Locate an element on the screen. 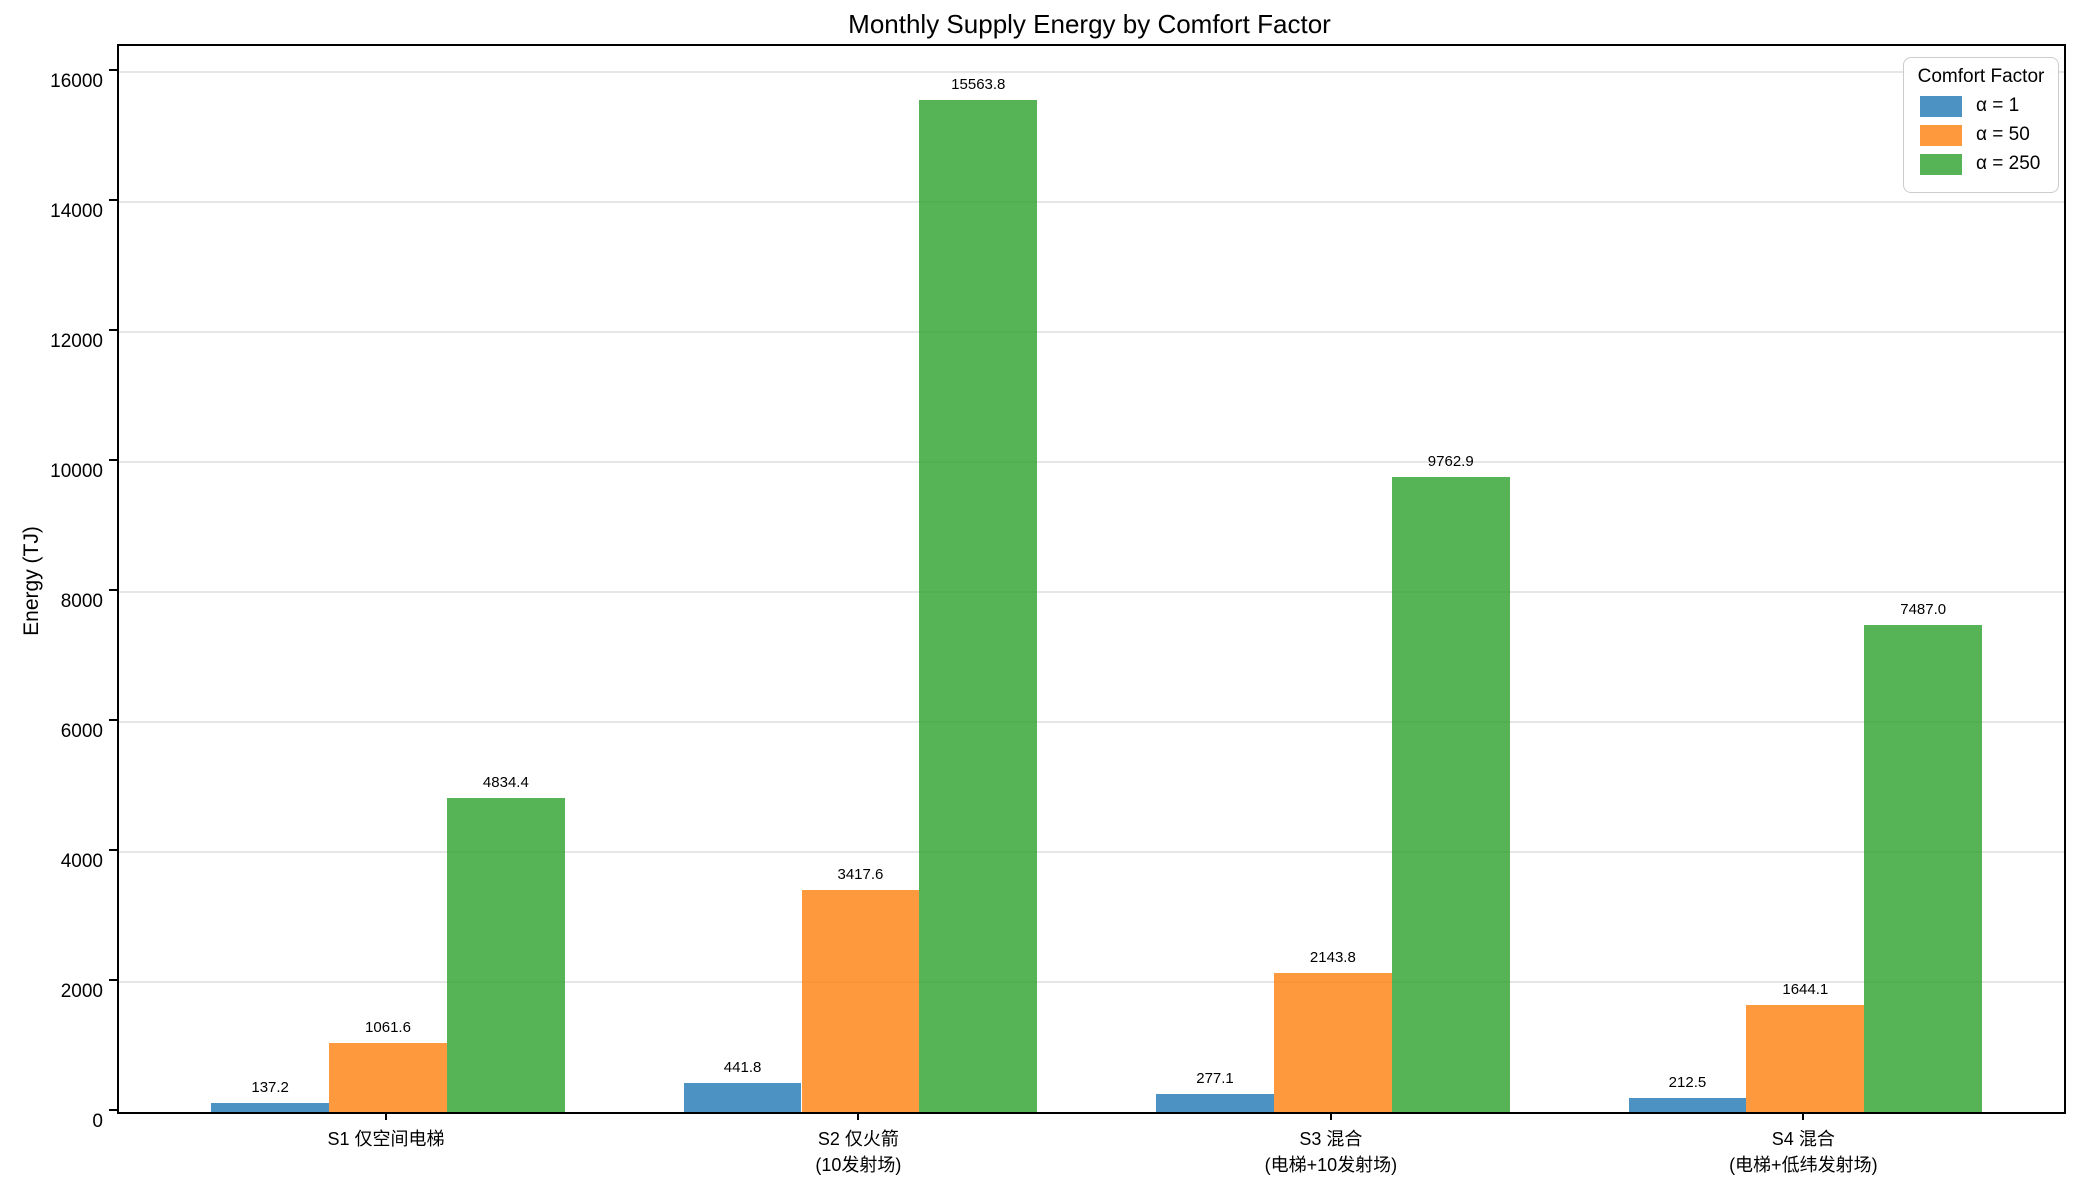 The image size is (2085, 1182). bar-α=50-cat4 is located at coordinates (1805, 1058).